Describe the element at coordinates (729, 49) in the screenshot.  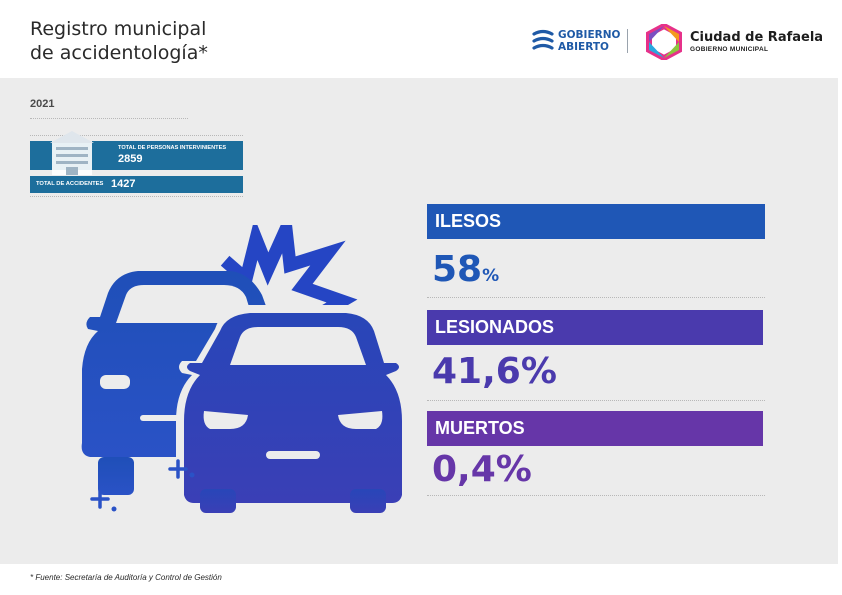
I see `ciudad-sub: GOBIERNO MUNICIPAL` at that location.